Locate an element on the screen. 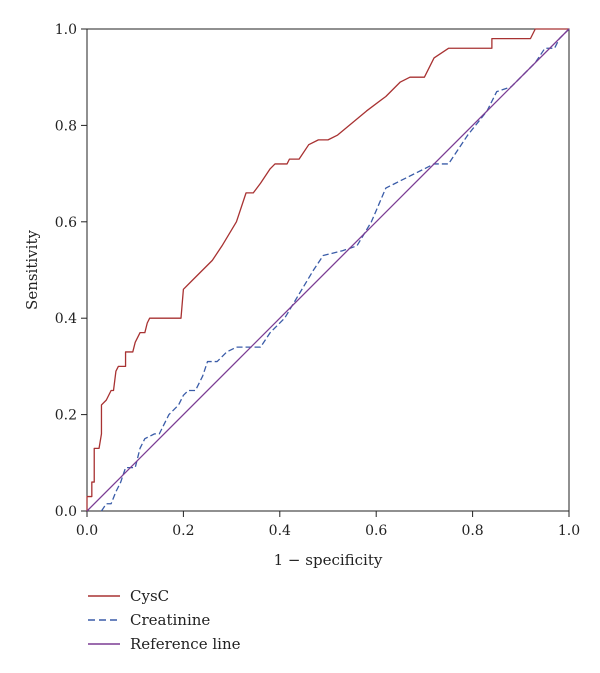 The image size is (600, 673). y-tick-label: 1.0 is located at coordinates (66, 30).